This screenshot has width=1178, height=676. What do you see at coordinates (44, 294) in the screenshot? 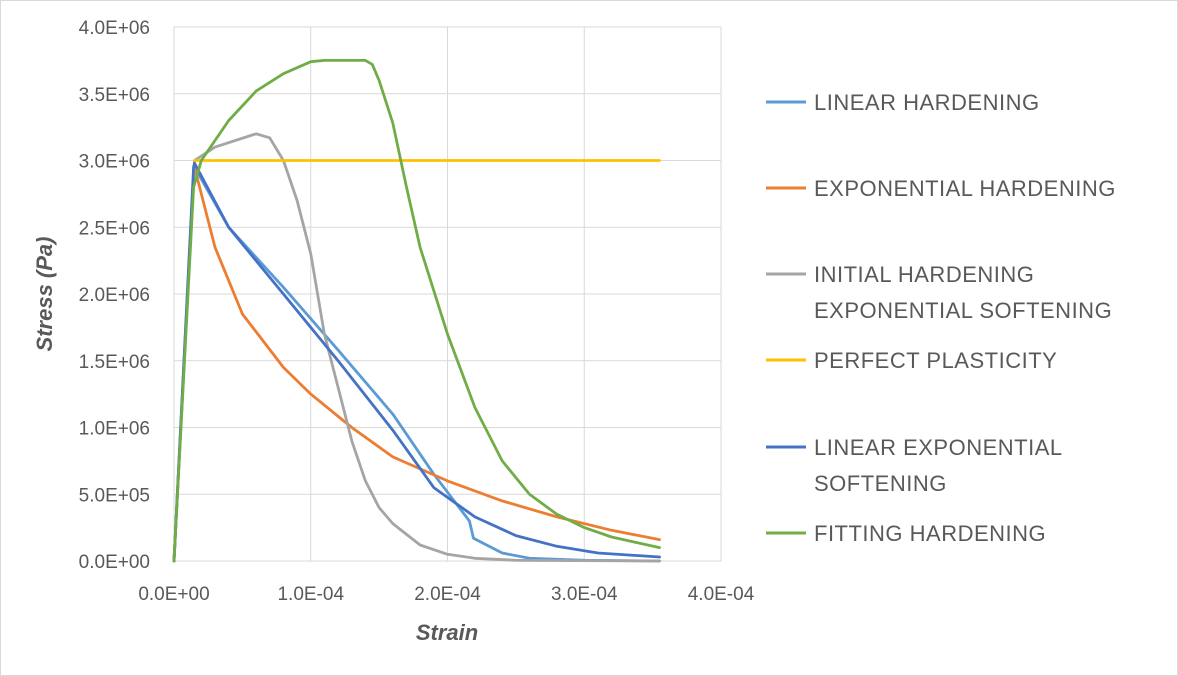
I see `y-axis-title: Stress (Pa)` at bounding box center [44, 294].